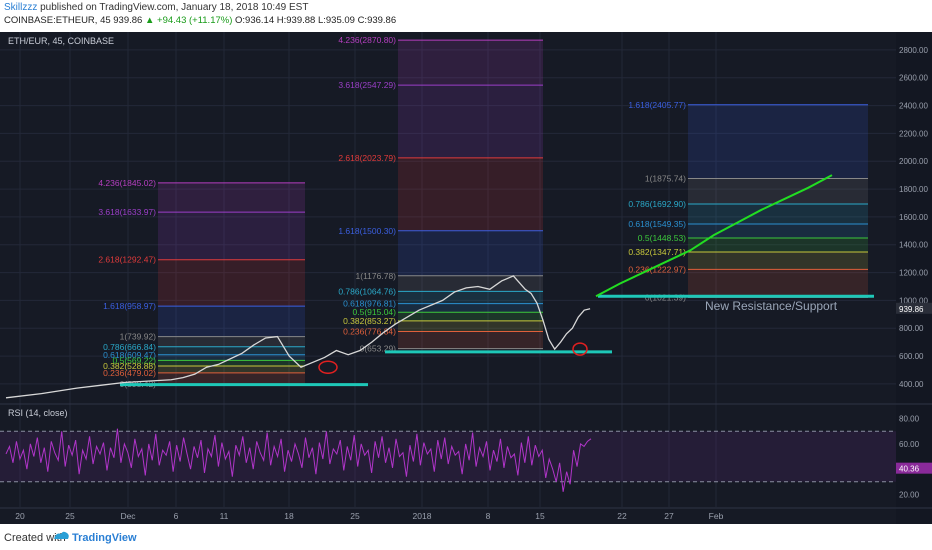 This screenshot has width=932, height=550. What do you see at coordinates (61, 41) in the screenshot?
I see `chart-title: ETH/EUR, 45, COINBASE` at bounding box center [61, 41].